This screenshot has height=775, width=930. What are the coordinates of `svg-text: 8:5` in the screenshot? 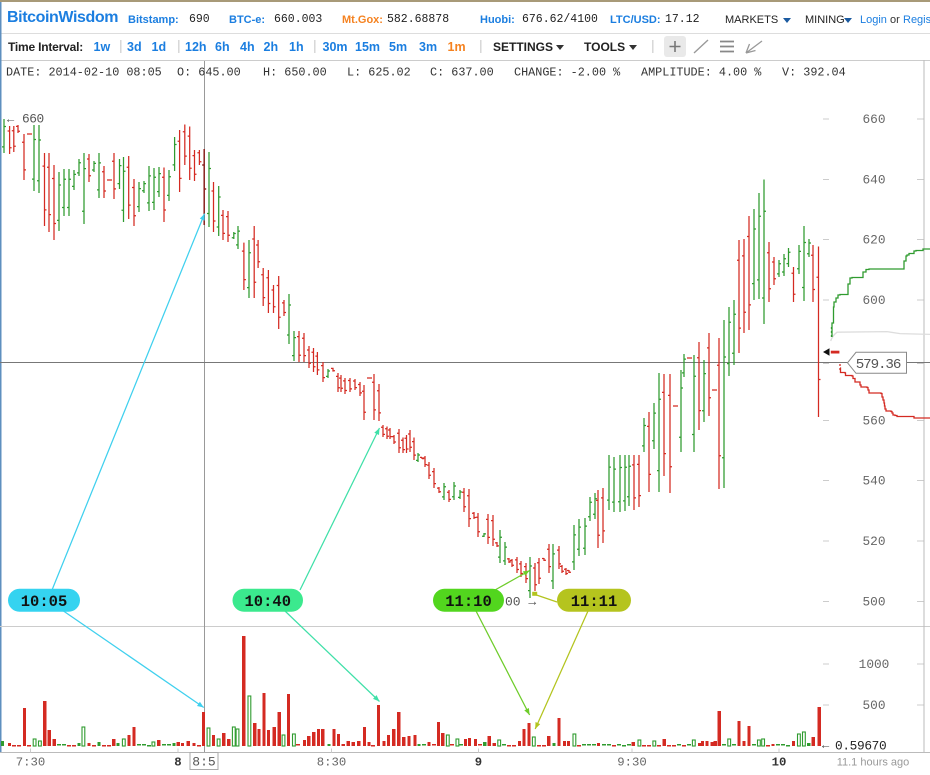 It's located at (203, 762).